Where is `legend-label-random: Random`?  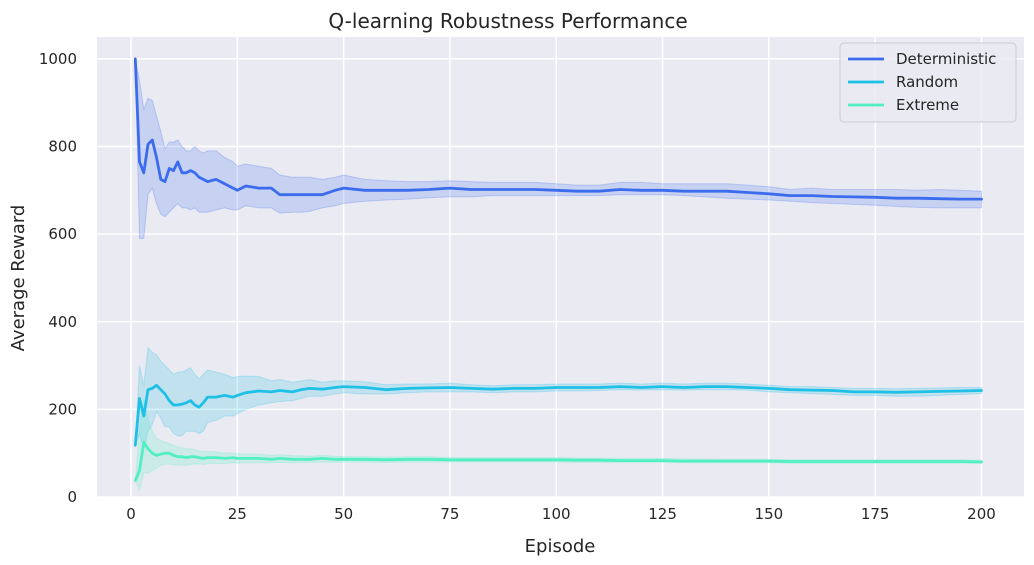
legend-label-random: Random is located at coordinates (927, 82).